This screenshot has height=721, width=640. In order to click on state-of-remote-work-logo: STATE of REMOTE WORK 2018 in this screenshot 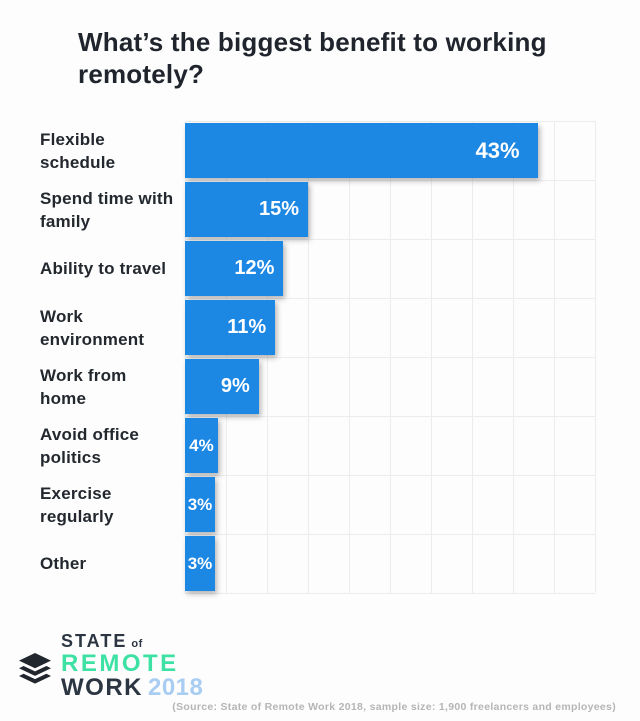, I will do `click(110, 665)`.